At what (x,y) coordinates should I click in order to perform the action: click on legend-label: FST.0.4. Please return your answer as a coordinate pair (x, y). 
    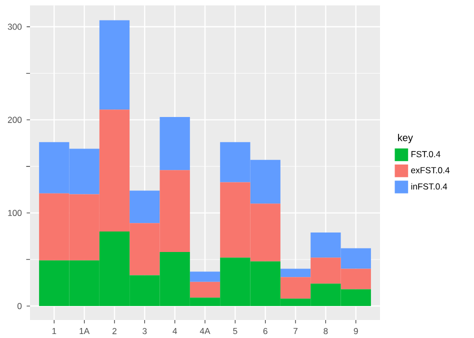
    Looking at the image, I should click on (425, 154).